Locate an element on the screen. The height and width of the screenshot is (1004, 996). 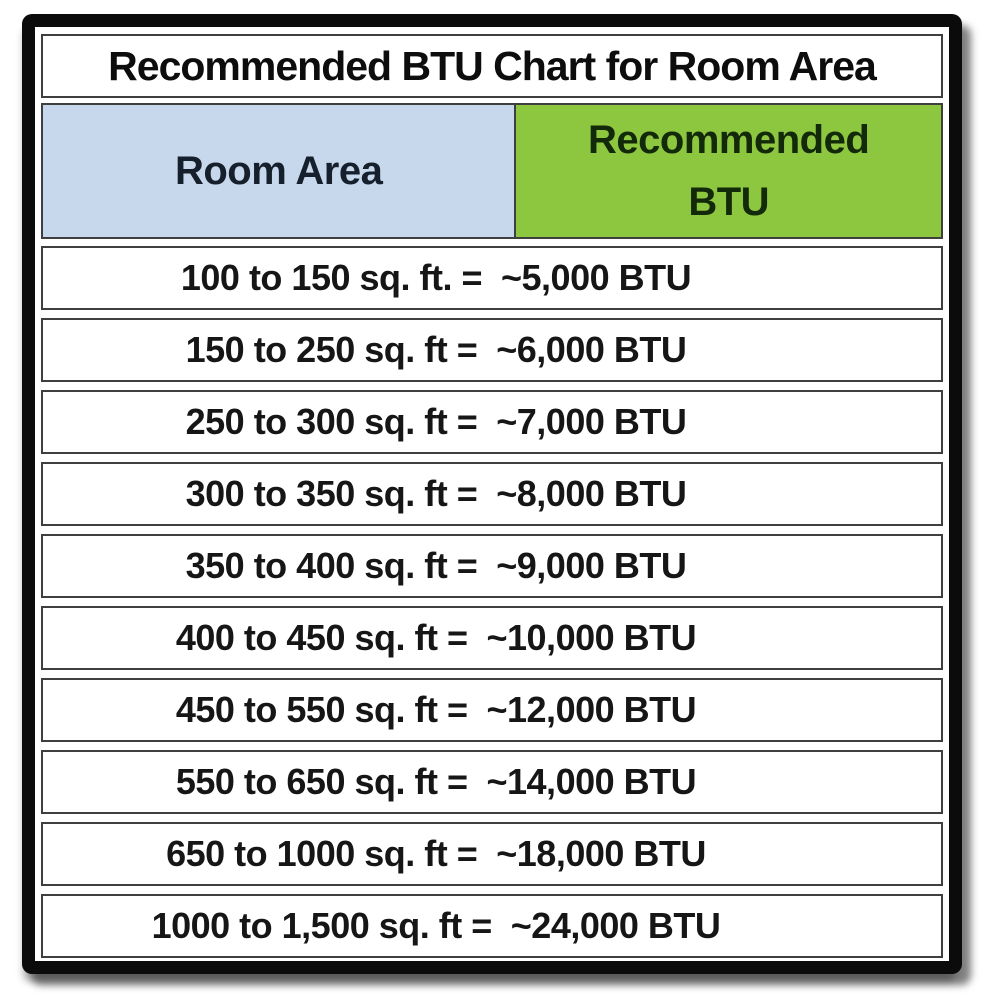
row-text: 450 to 550 sq. ft = ~12,000 BTU is located at coordinates (436, 709).